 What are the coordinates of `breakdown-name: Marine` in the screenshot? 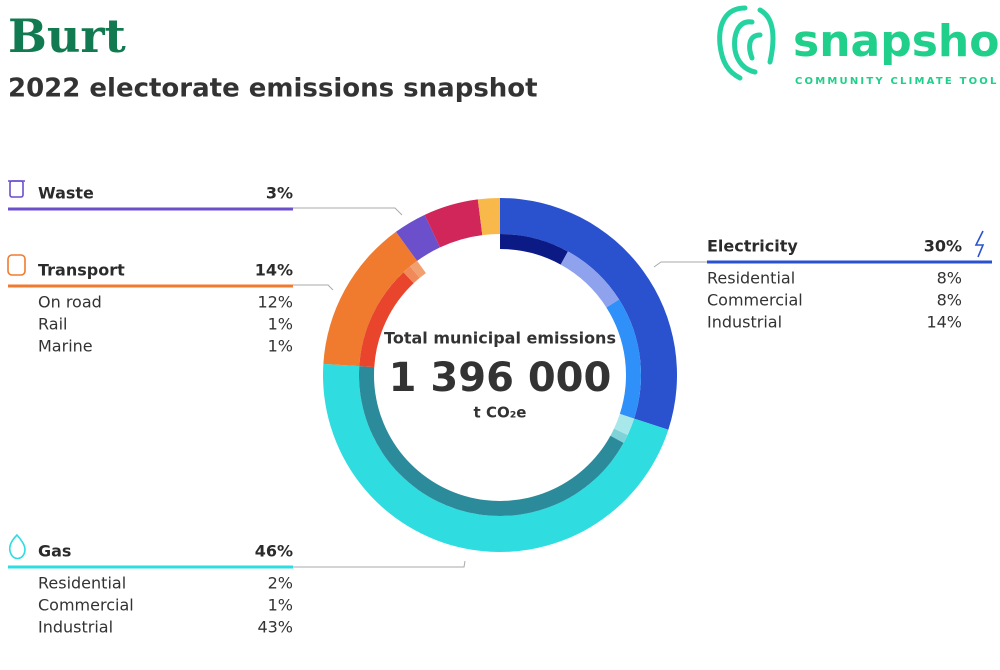 It's located at (65, 346).